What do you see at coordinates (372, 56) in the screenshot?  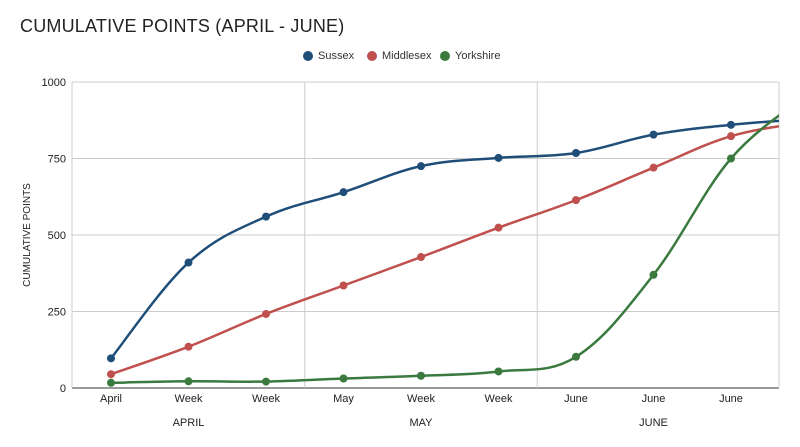 I see `legend-marker-middlesex` at bounding box center [372, 56].